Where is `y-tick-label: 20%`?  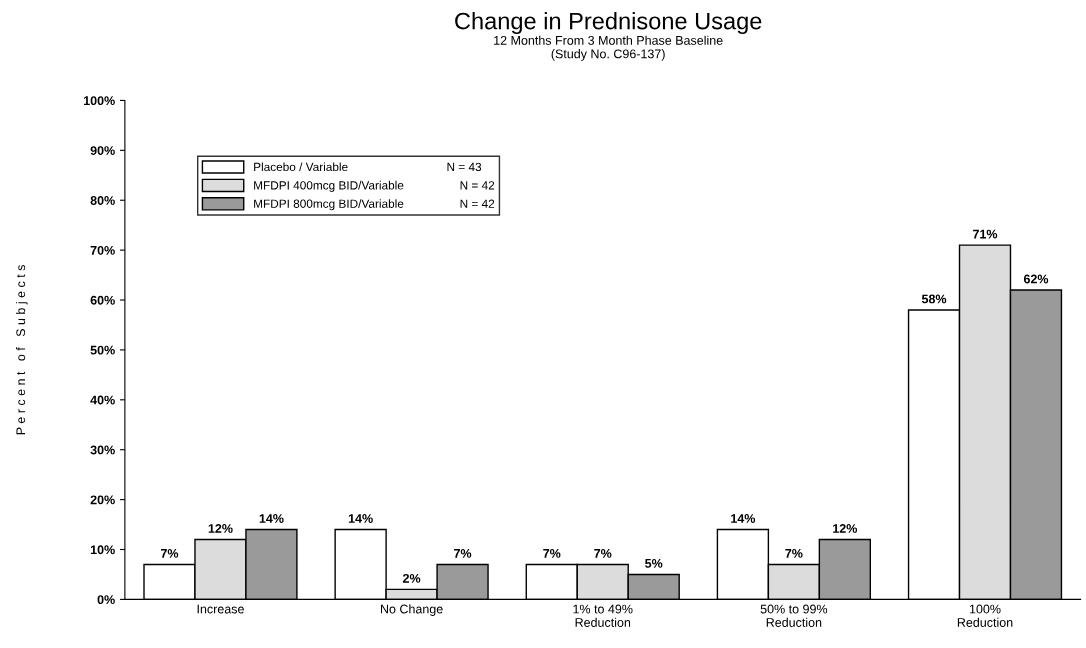
y-tick-label: 20% is located at coordinates (102, 500).